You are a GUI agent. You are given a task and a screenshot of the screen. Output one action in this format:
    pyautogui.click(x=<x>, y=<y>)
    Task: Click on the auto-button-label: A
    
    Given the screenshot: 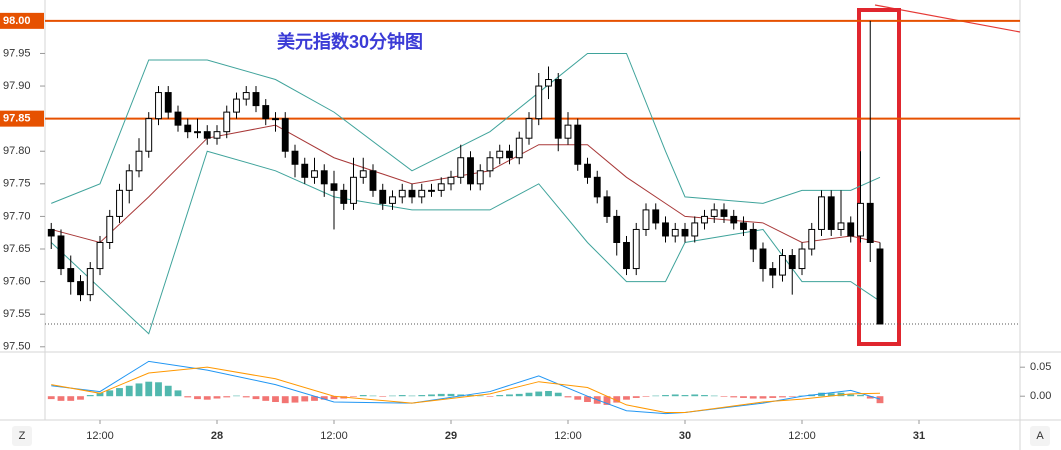 What is the action you would take?
    pyautogui.click(x=1040, y=436)
    